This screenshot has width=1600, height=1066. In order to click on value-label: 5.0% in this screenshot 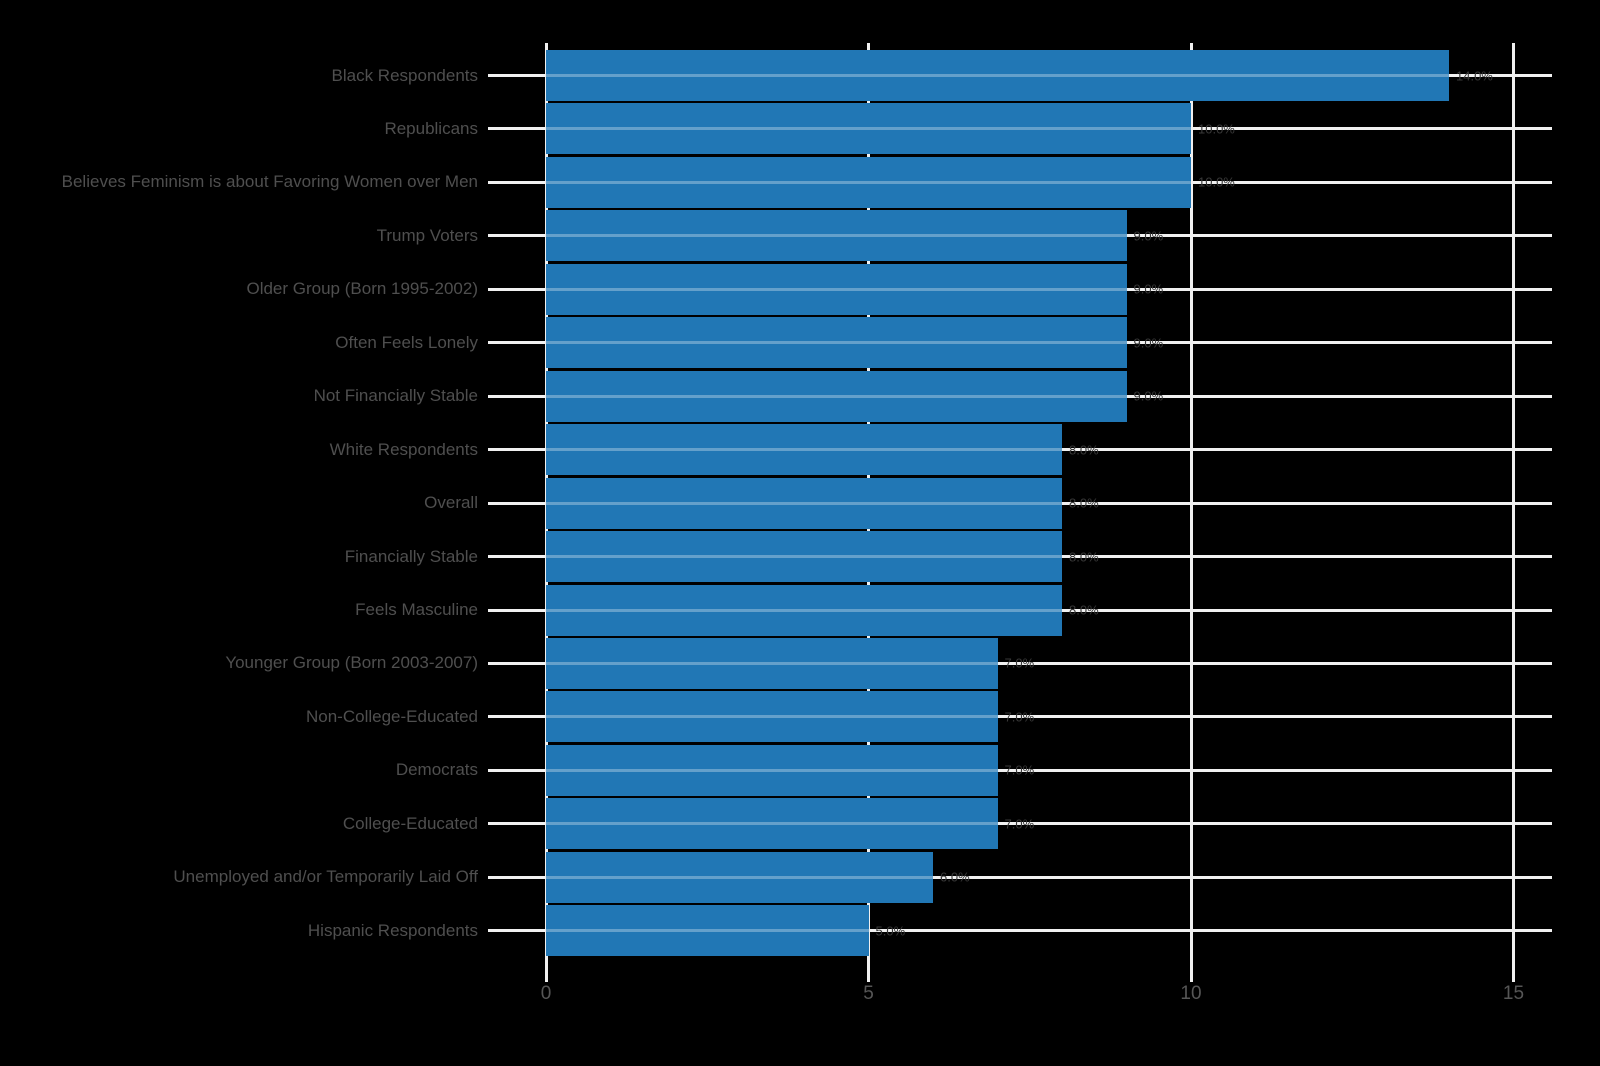, I will do `click(890, 931)`.